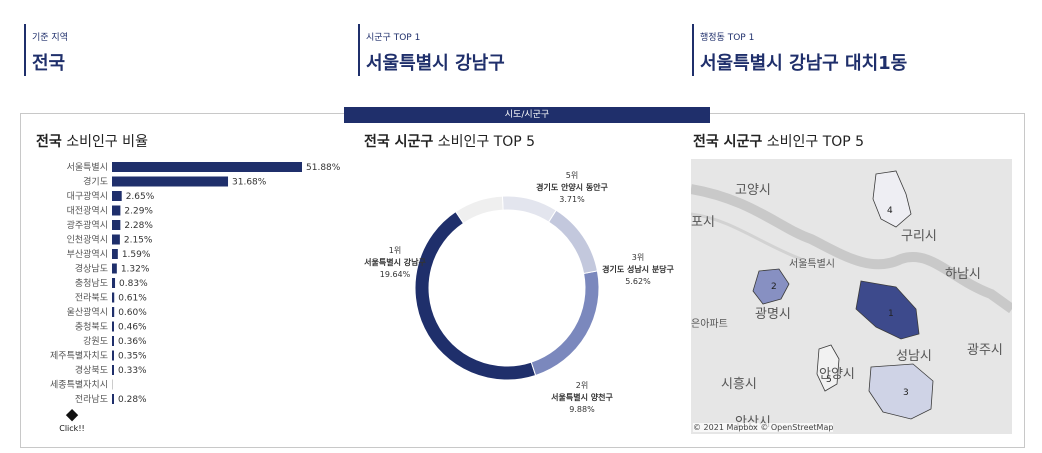 The width and height of the screenshot is (1042, 453). I want to click on bar-value-label: 0.61%, so click(132, 299).